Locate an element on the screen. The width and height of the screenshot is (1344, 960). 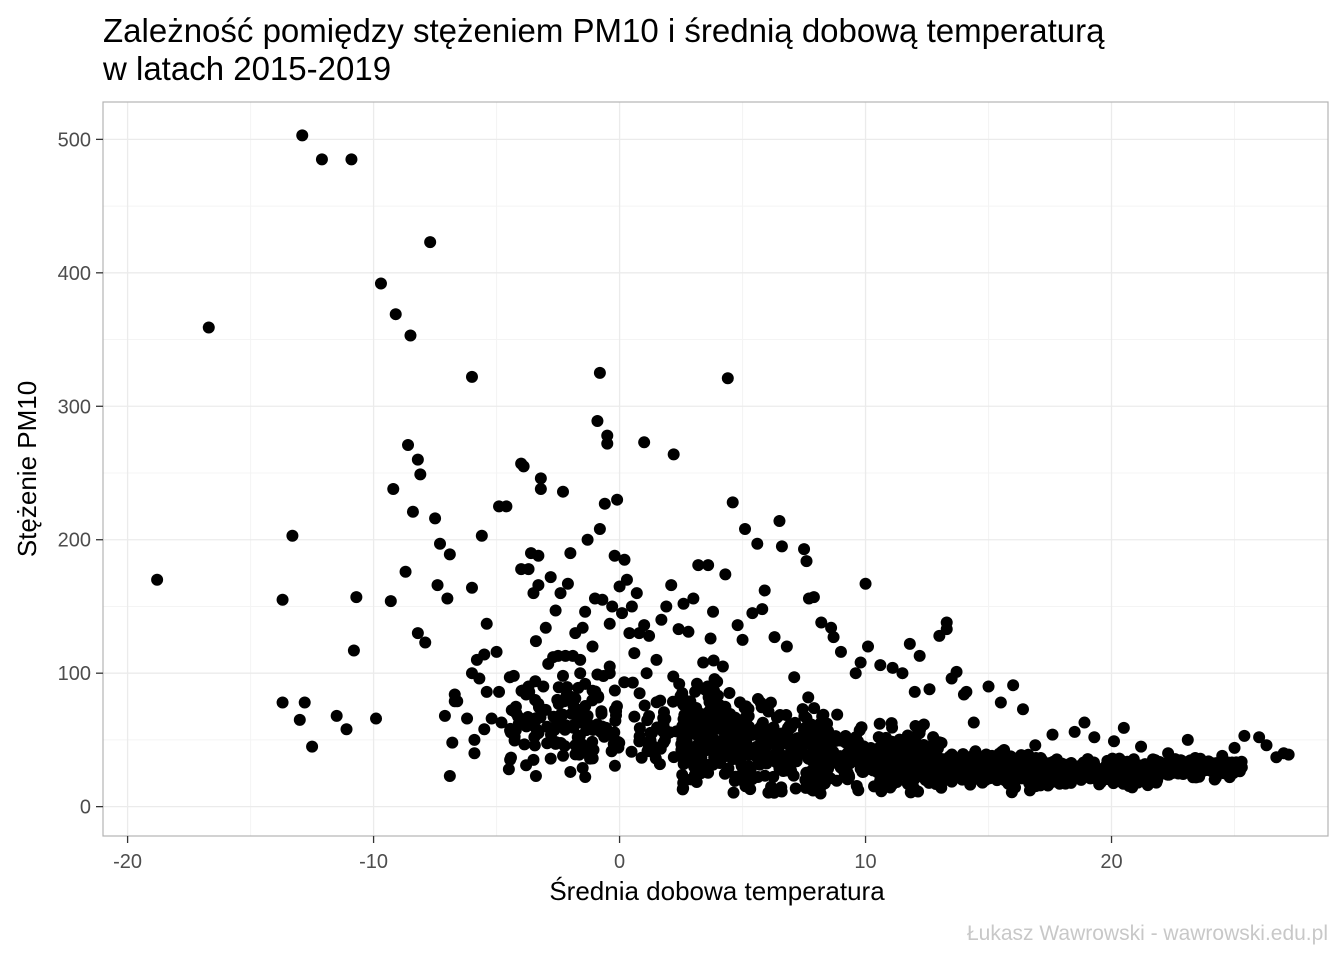
y-tick-label: 300 is located at coordinates (74, 407).